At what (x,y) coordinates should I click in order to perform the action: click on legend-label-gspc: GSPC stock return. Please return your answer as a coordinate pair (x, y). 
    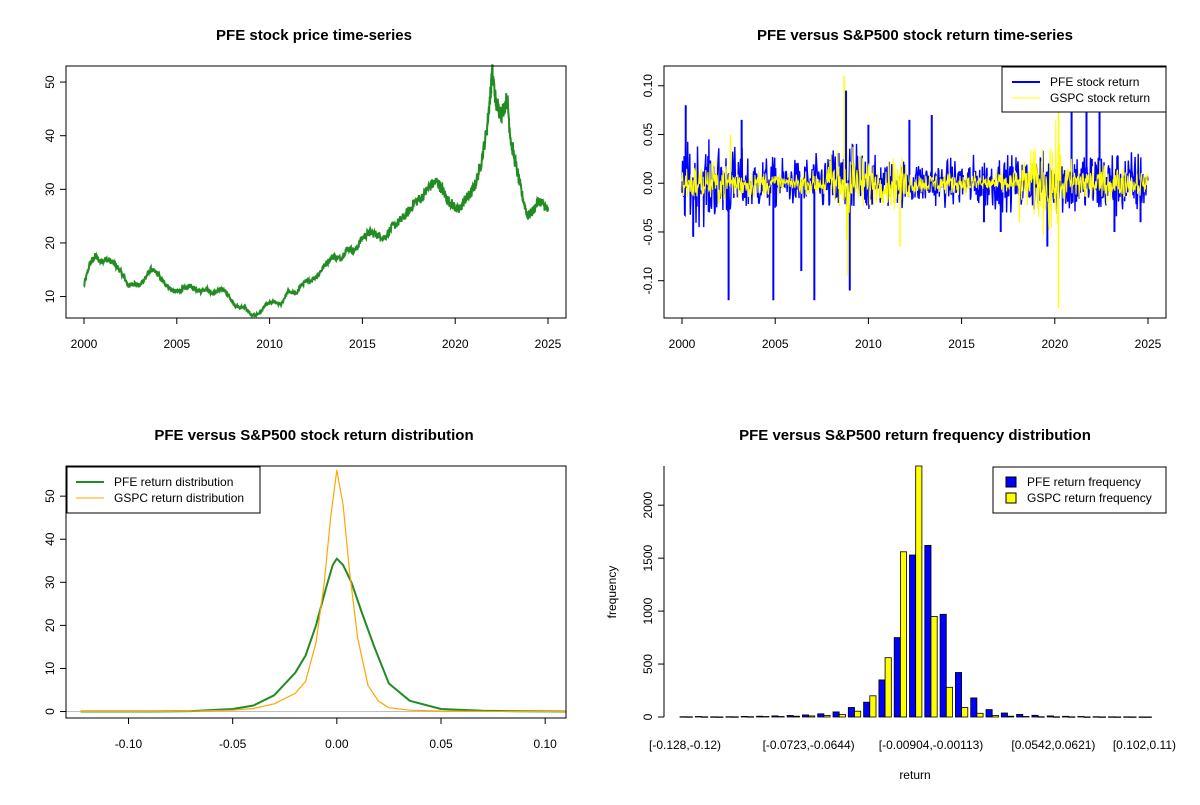
    Looking at the image, I should click on (1100, 98).